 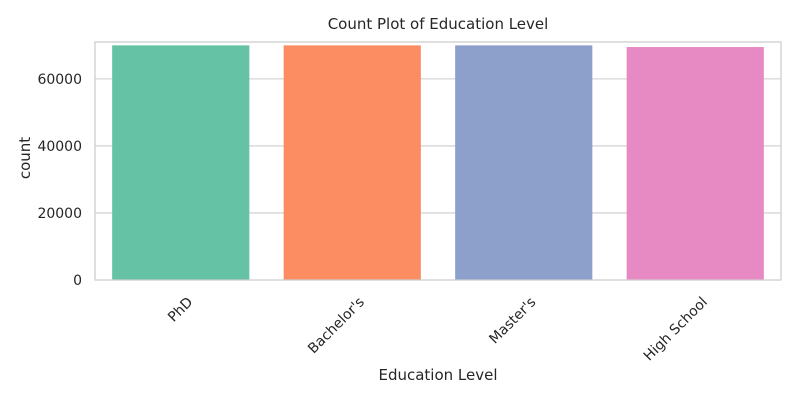 I want to click on y-tick-labels: 0 20000 40000 60000, so click(x=59, y=180).